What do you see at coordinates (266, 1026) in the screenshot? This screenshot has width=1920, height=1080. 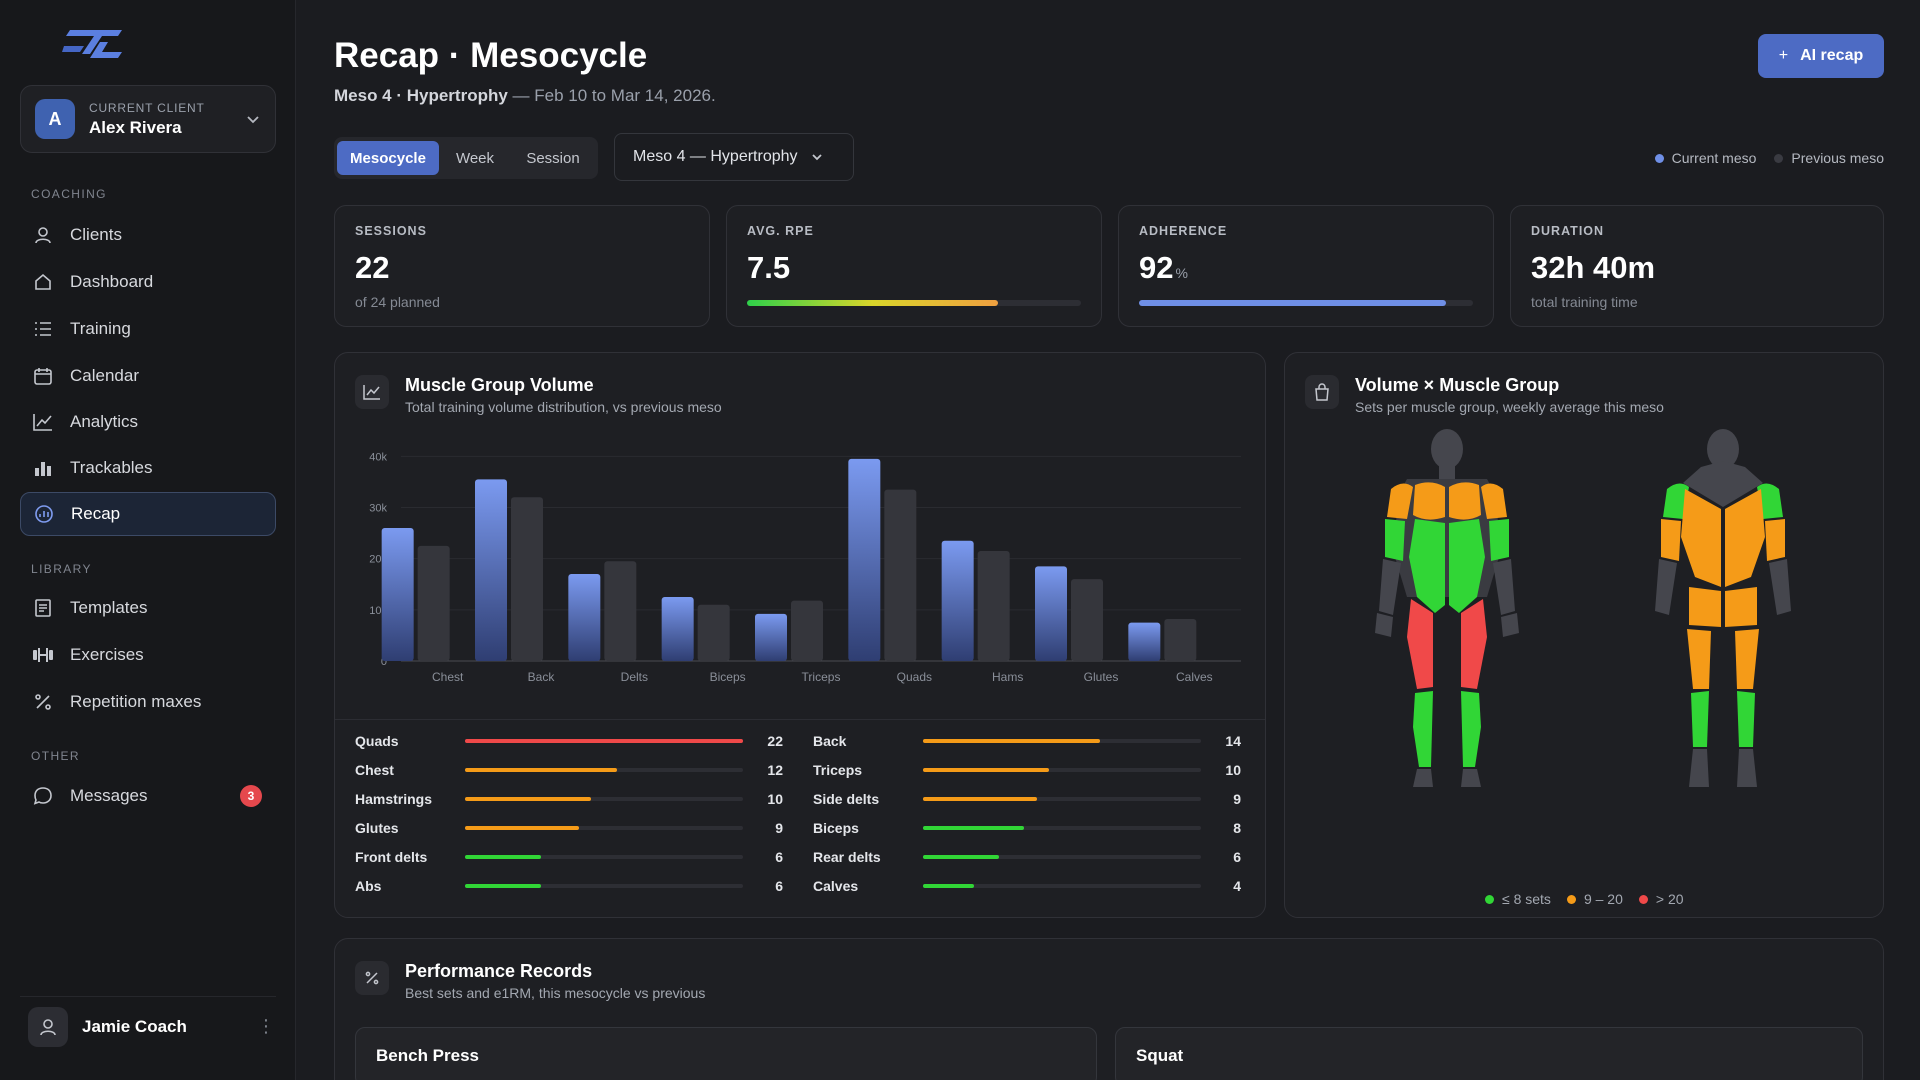 I see `more-options-icon: ⋮` at bounding box center [266, 1026].